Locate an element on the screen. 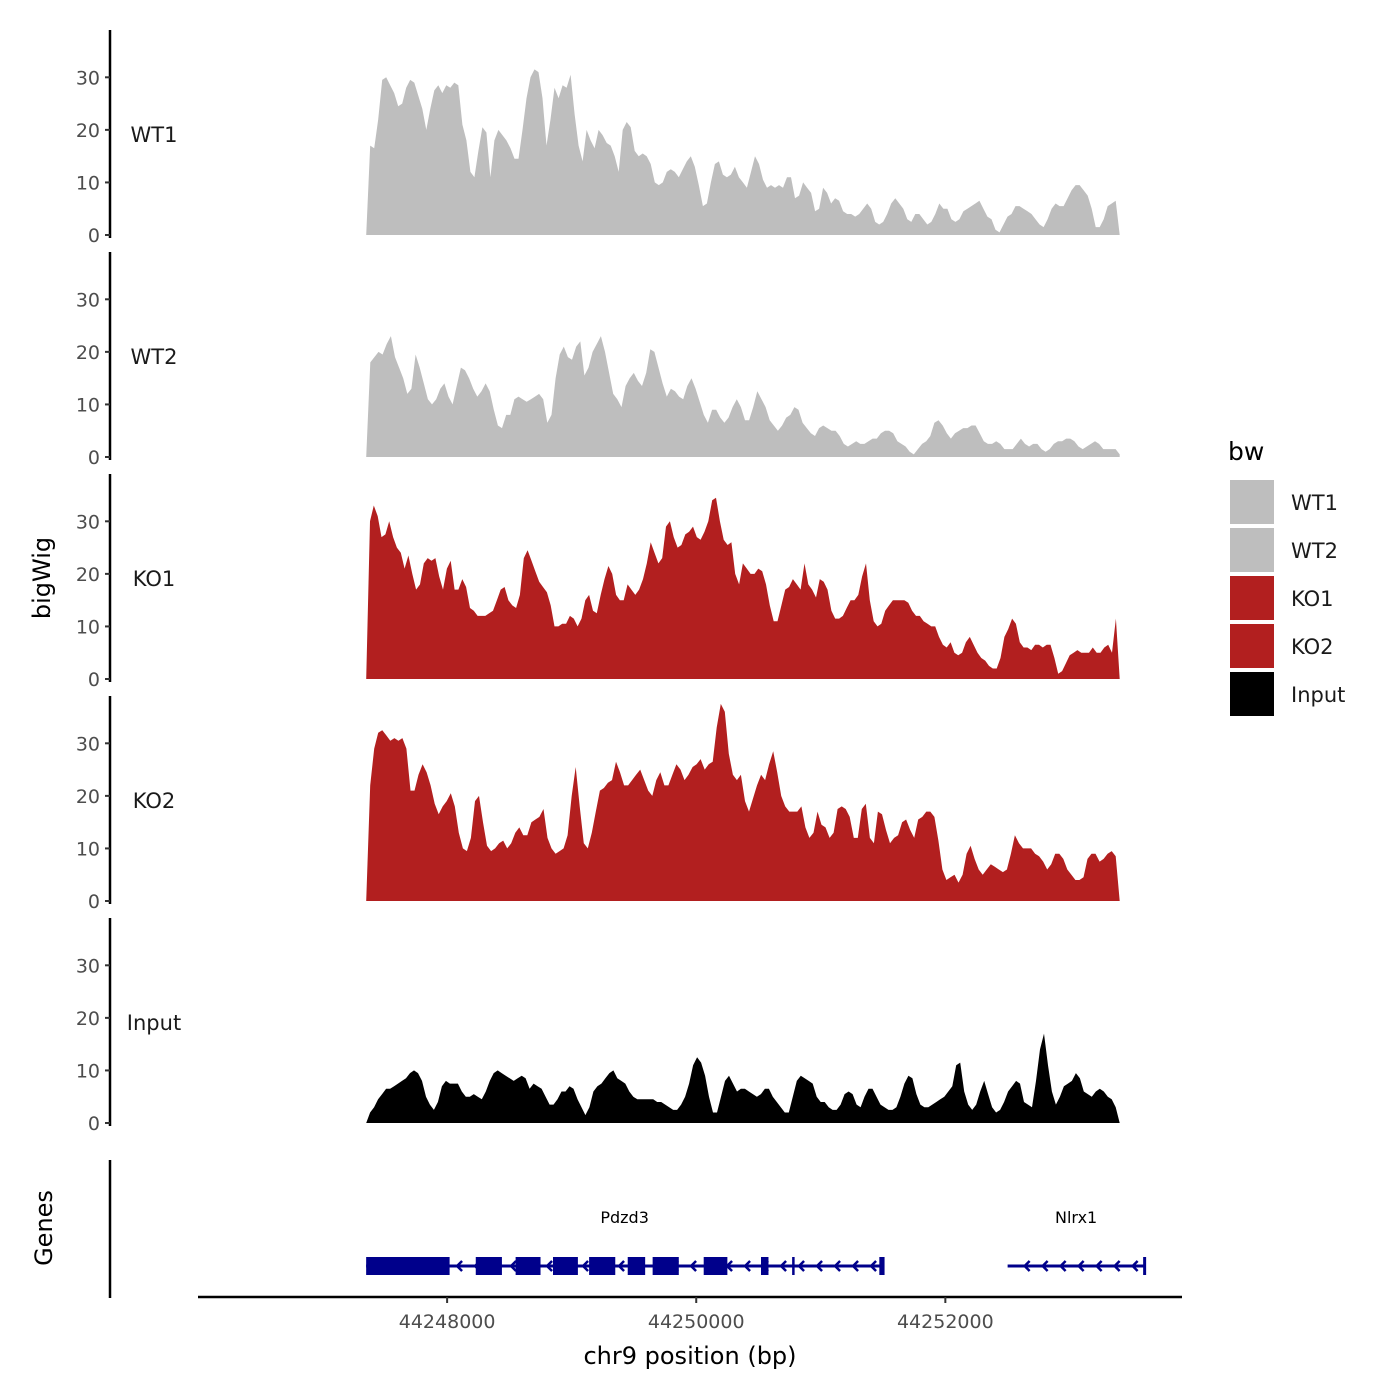 The image size is (1400, 1400). track-ko1: 0 10 20 30 KO1 is located at coordinates (598, 582).